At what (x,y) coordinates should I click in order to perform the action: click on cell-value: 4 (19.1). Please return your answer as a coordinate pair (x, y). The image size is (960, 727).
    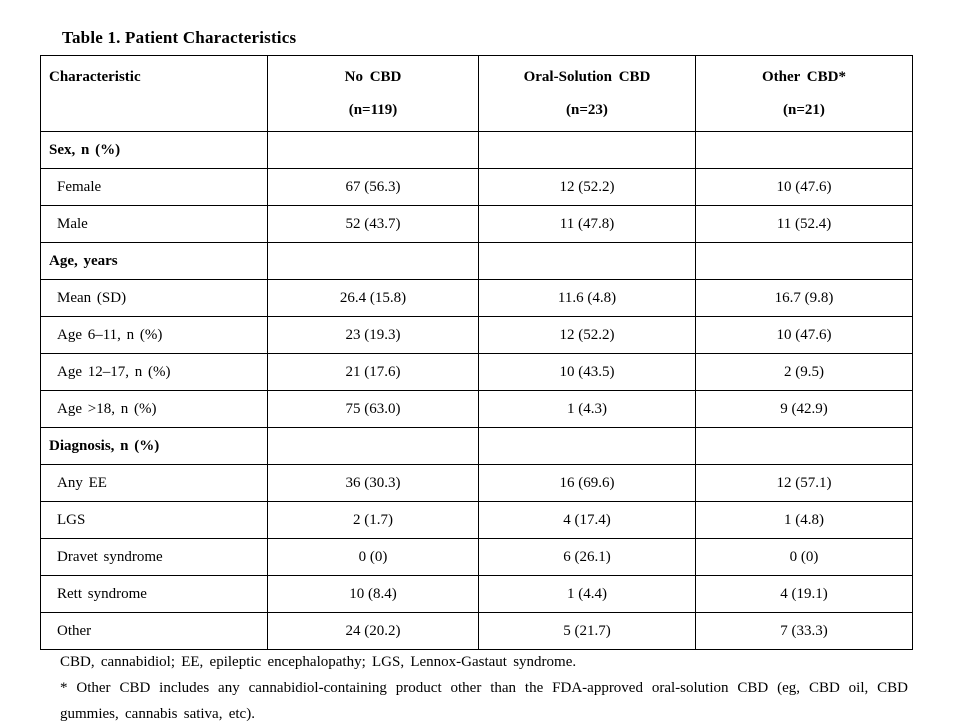
    Looking at the image, I should click on (804, 594).